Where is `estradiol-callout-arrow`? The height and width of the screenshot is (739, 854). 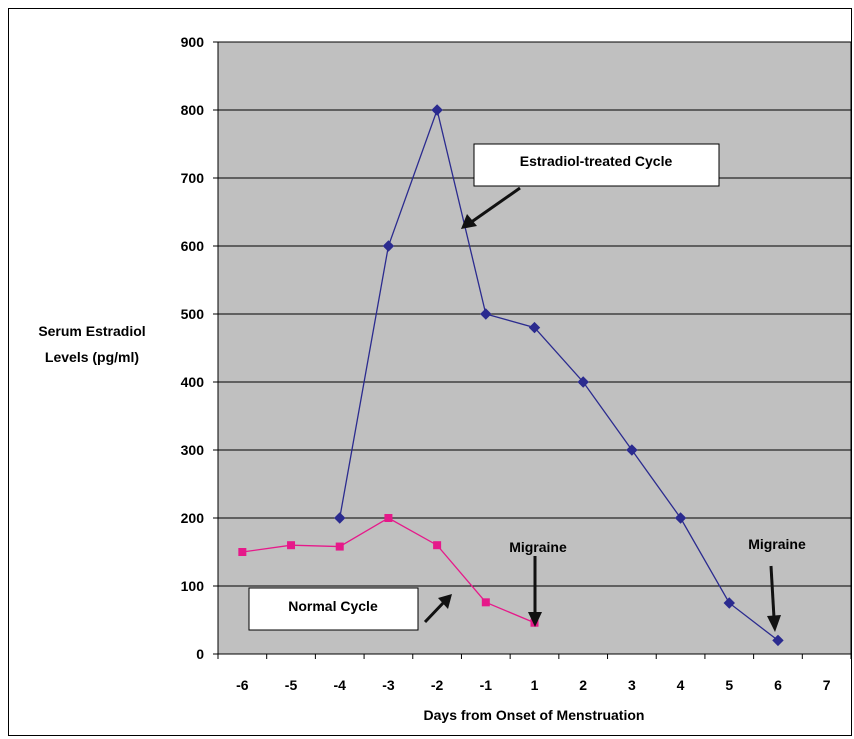
estradiol-callout-arrow is located at coordinates (495, 205).